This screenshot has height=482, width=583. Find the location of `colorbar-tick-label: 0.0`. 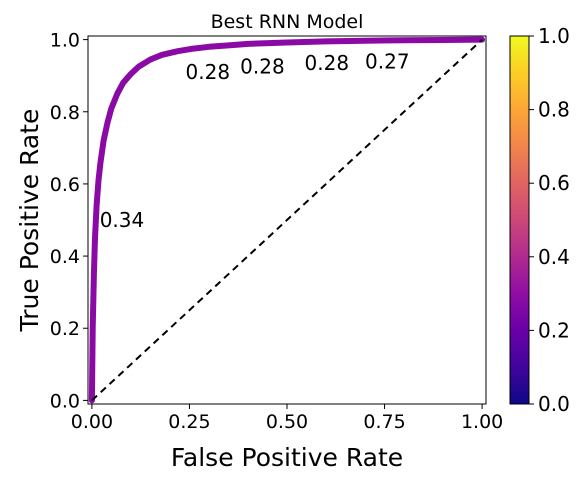

colorbar-tick-label: 0.0 is located at coordinates (554, 404).